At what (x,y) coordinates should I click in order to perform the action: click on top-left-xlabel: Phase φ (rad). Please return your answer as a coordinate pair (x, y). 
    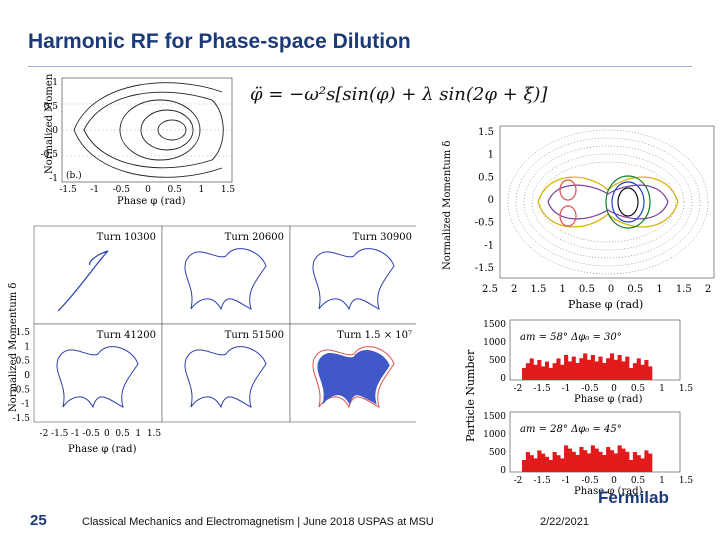
    Looking at the image, I should click on (151, 201).